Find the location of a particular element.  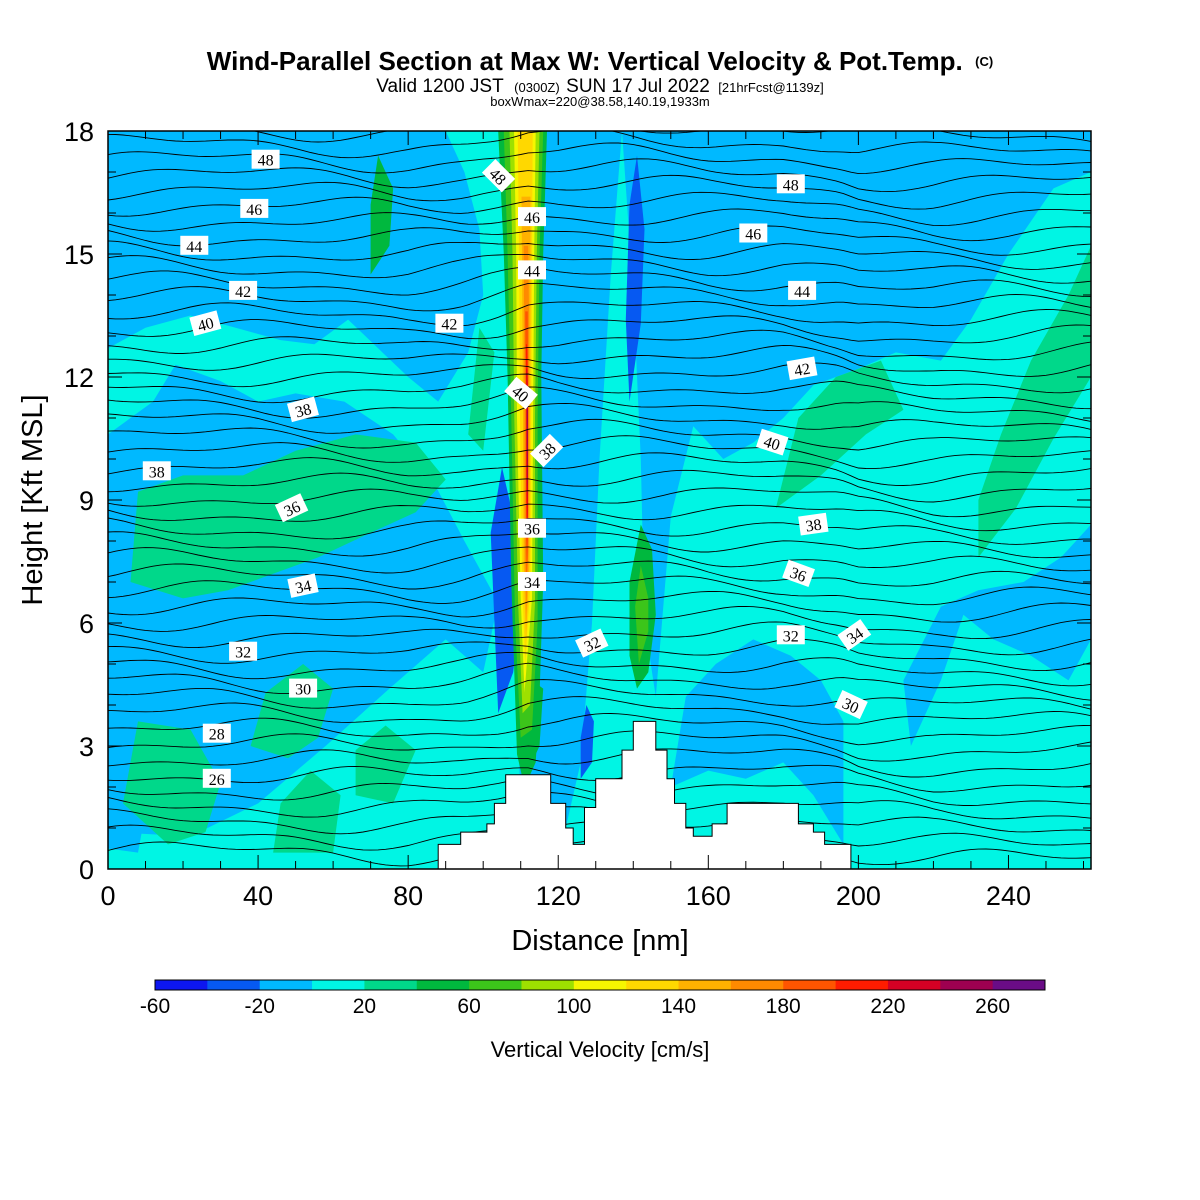

x-tick-label: 240 is located at coordinates (1008, 896).